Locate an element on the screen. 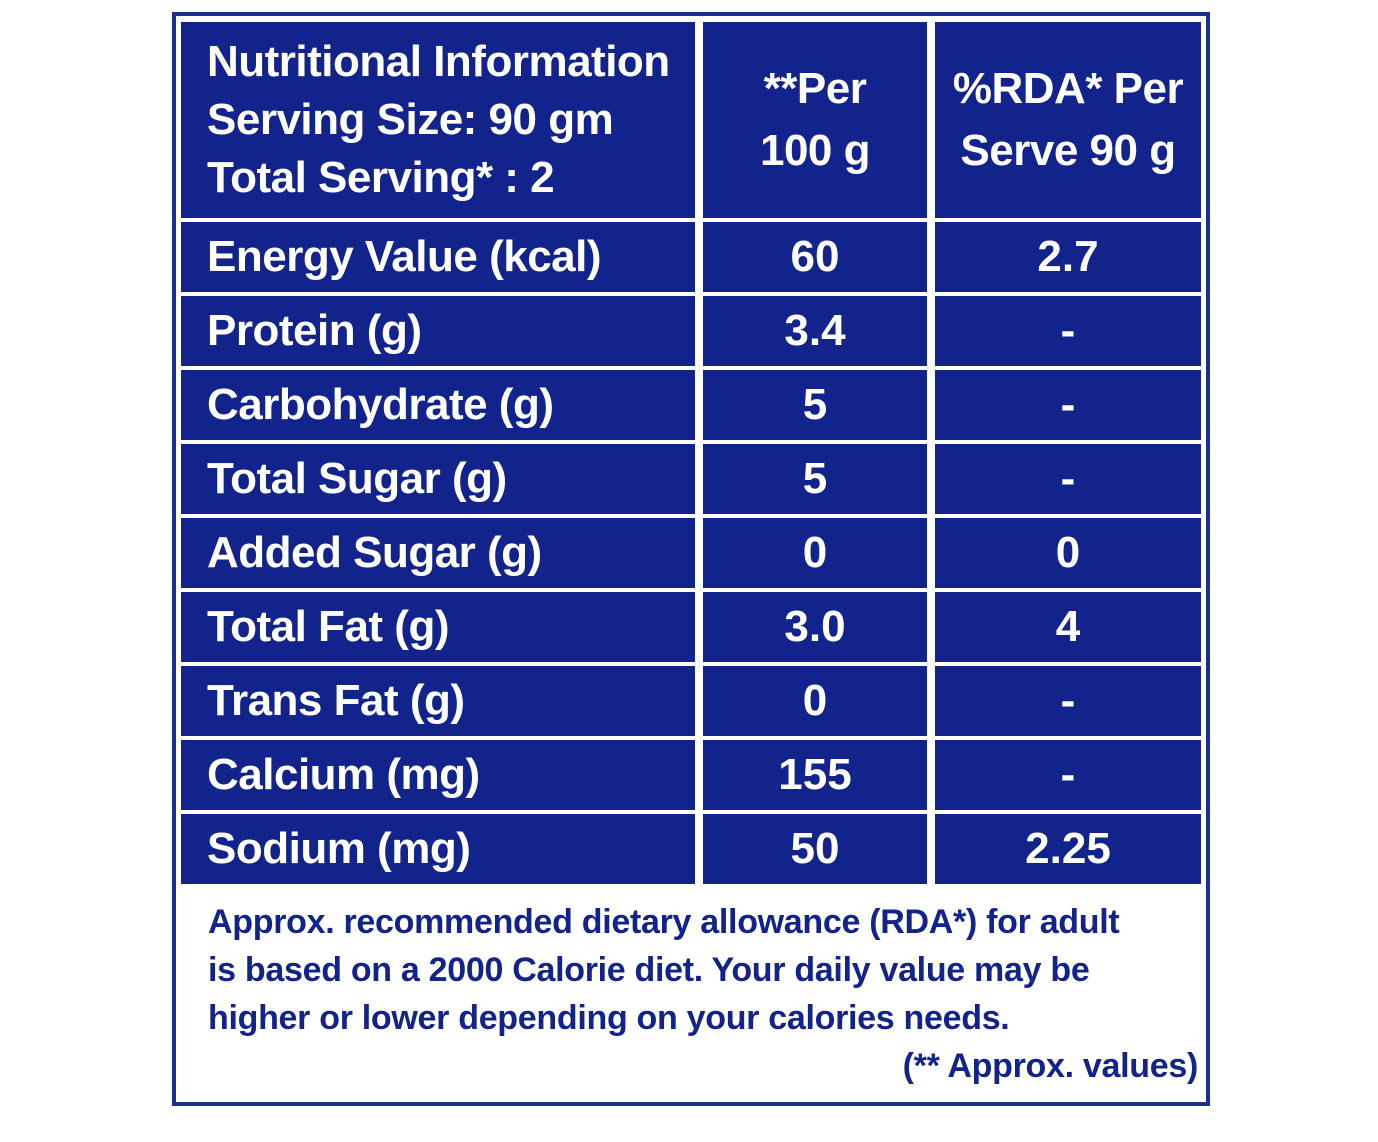  approx-values-note: (** Approx. values) is located at coordinates (1050, 1066).